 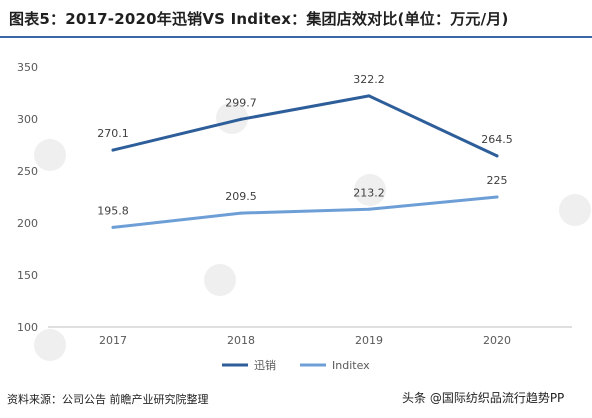 I want to click on data-label: 322.2, so click(x=369, y=79).